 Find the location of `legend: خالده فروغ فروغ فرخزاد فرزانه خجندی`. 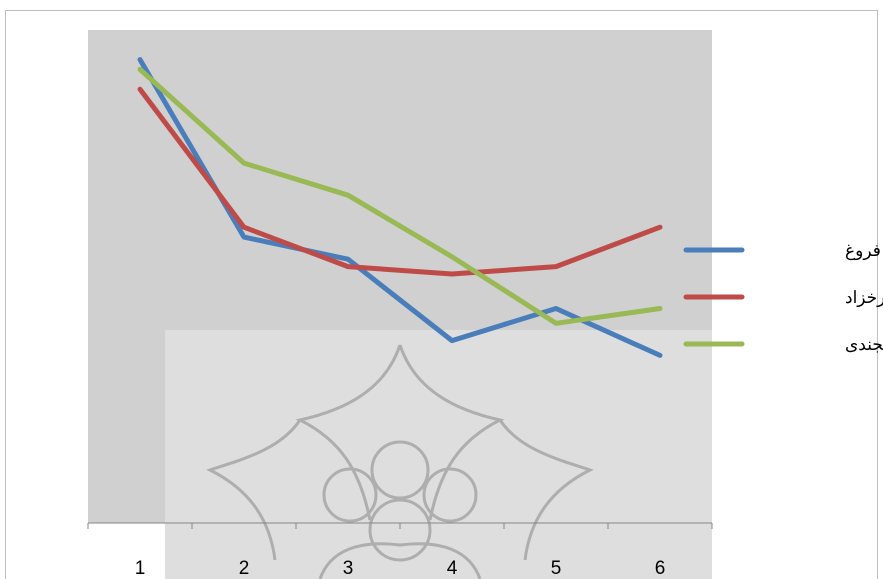

legend: خالده فروغ فروغ فرخزاد فرزانه خجندی is located at coordinates (783, 298).